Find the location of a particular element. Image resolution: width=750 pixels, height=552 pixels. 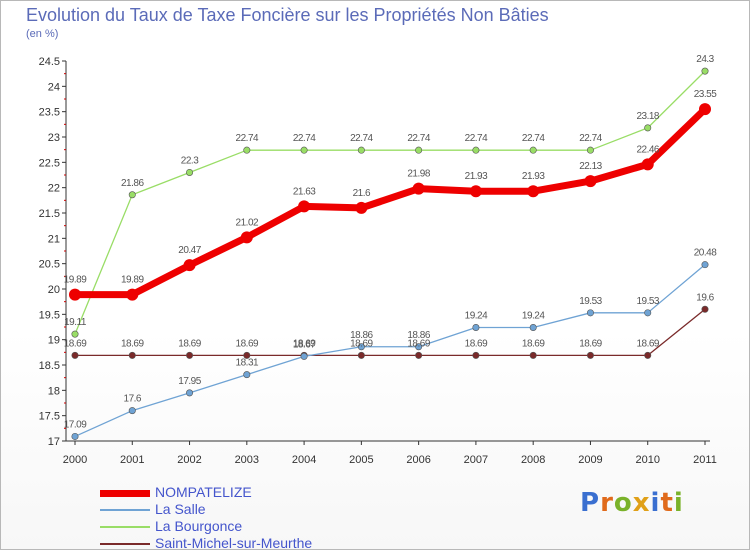

data-label: 21.98 is located at coordinates (418, 174).